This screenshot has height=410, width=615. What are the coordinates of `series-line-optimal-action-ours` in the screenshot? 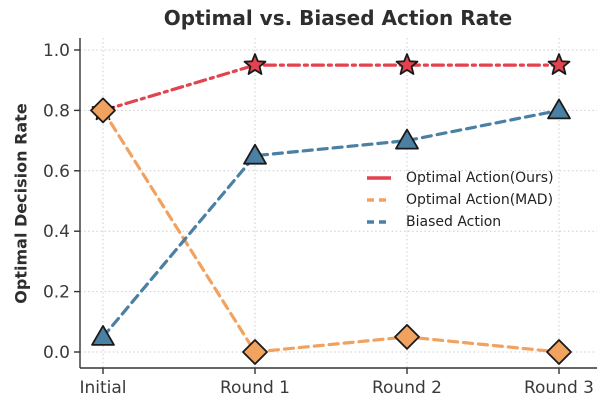 It's located at (331, 88).